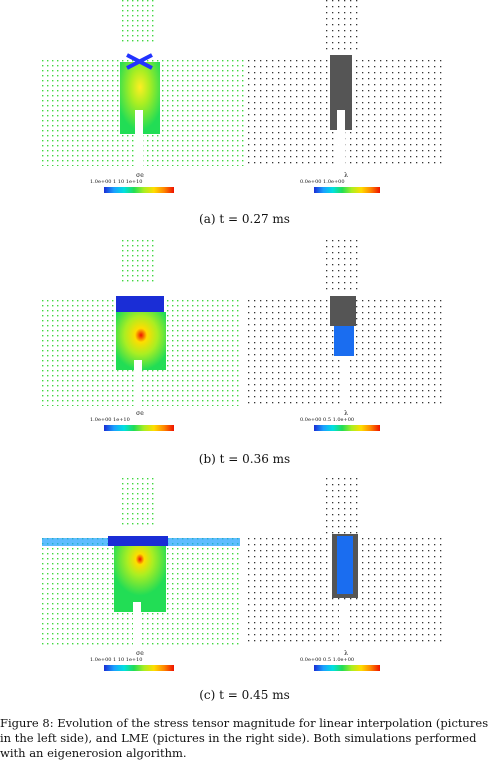  I want to click on lme-simulation-c, so click(346, 565).